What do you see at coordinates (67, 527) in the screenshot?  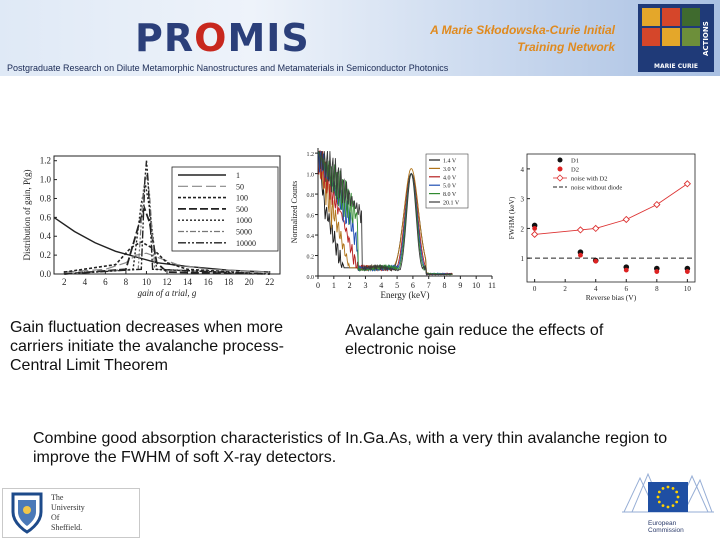 I see `sheffield-line: Sheffield.` at bounding box center [67, 527].